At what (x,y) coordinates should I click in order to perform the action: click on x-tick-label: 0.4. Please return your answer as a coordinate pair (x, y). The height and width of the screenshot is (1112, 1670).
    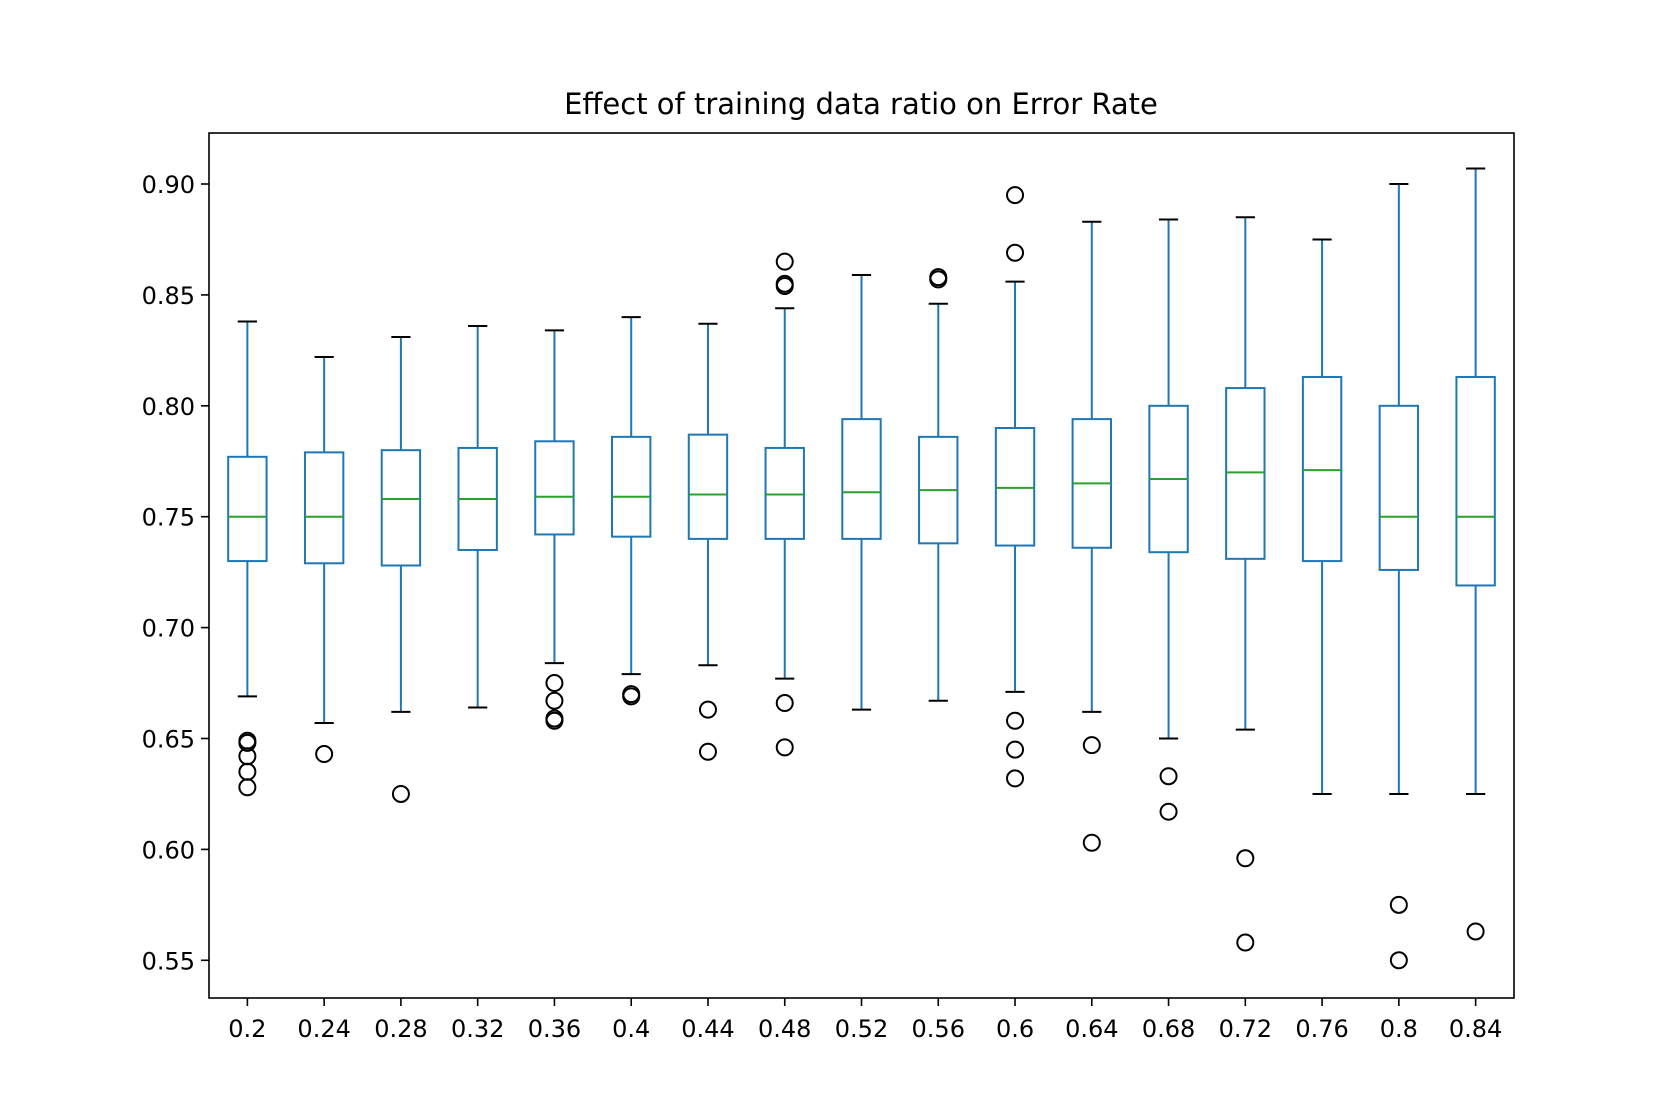
    Looking at the image, I should click on (631, 1029).